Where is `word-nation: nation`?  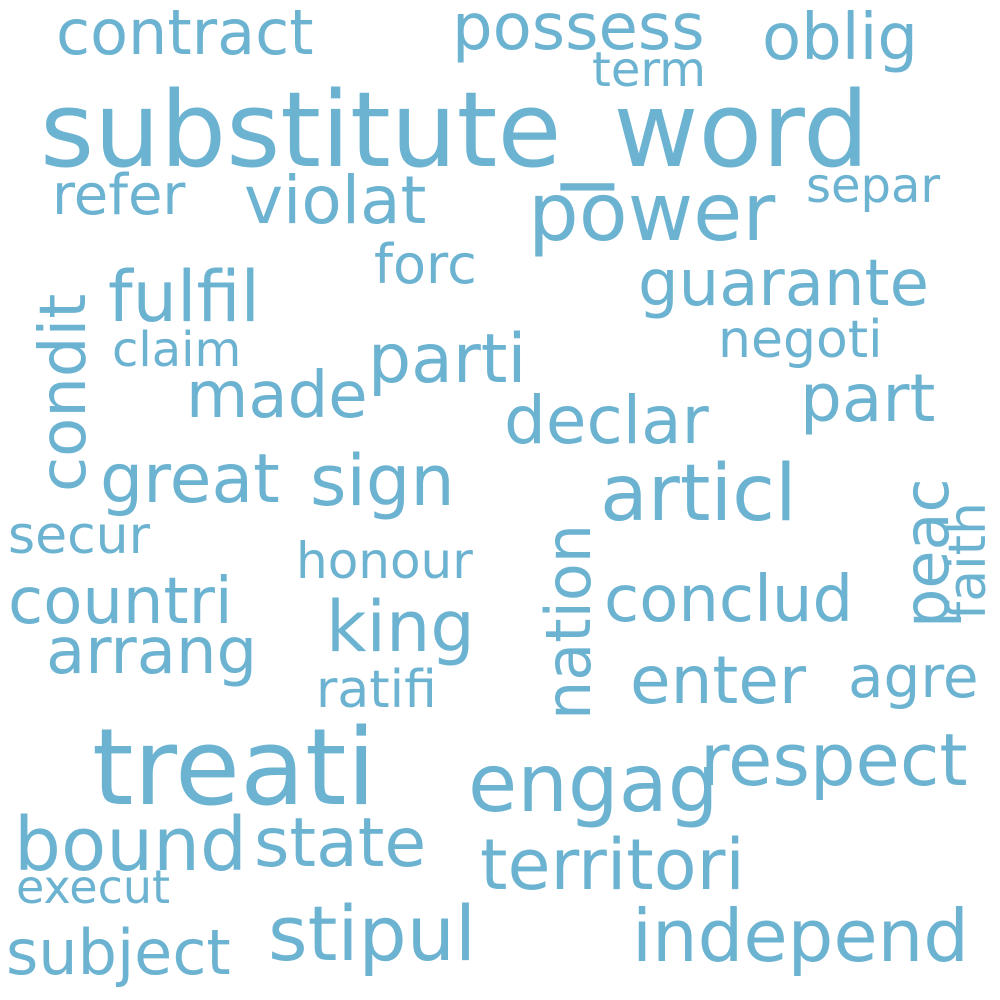 word-nation: nation is located at coordinates (568, 621).